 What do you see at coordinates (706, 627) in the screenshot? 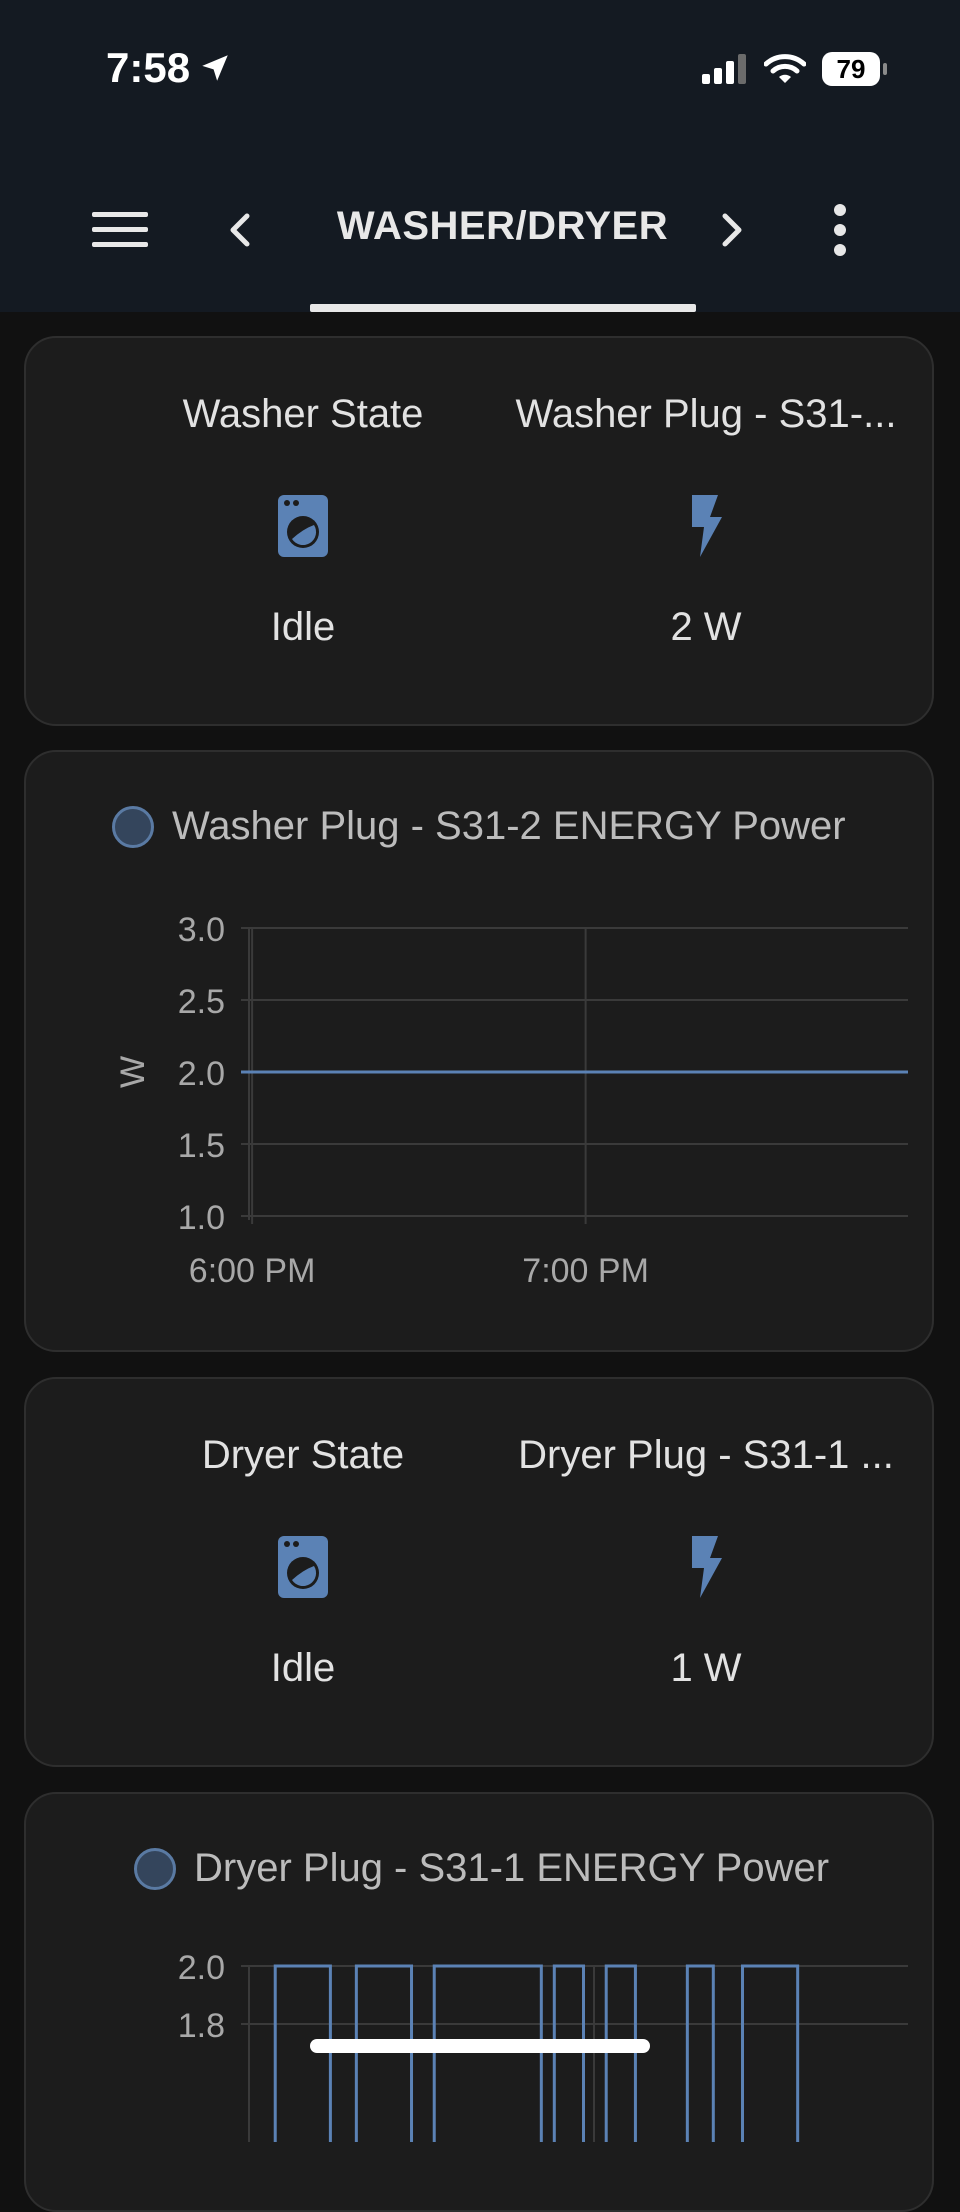
I see `entity-state: 2 W` at bounding box center [706, 627].